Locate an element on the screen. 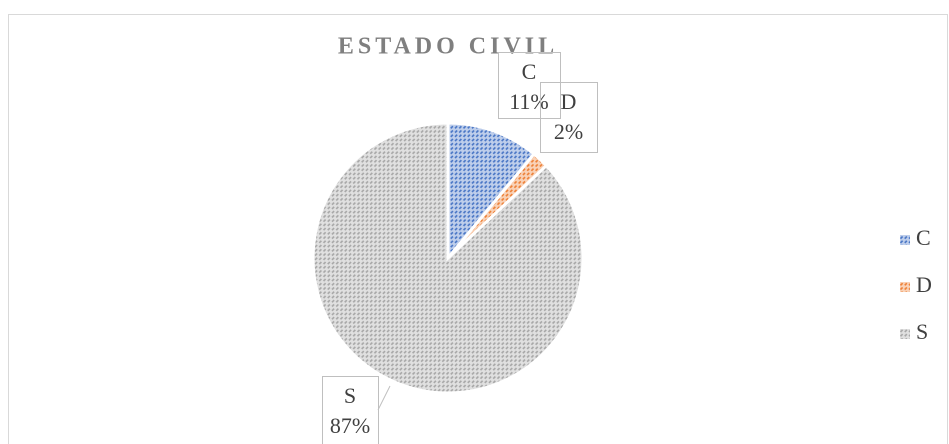 The height and width of the screenshot is (444, 949). data-label-category: C is located at coordinates (529, 71).